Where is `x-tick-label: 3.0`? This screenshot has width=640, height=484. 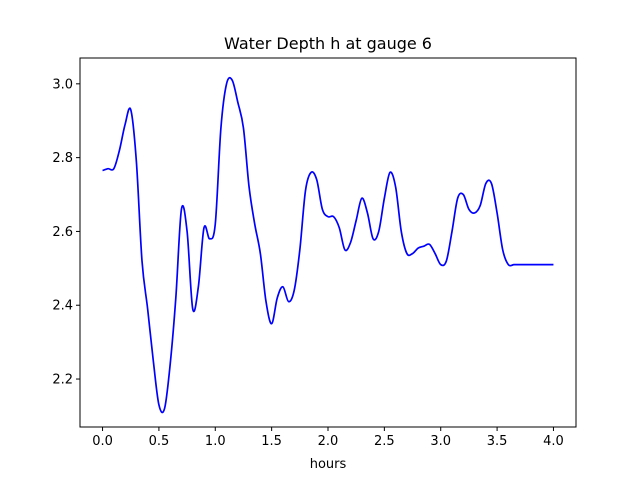 x-tick-label: 3.0 is located at coordinates (440, 441).